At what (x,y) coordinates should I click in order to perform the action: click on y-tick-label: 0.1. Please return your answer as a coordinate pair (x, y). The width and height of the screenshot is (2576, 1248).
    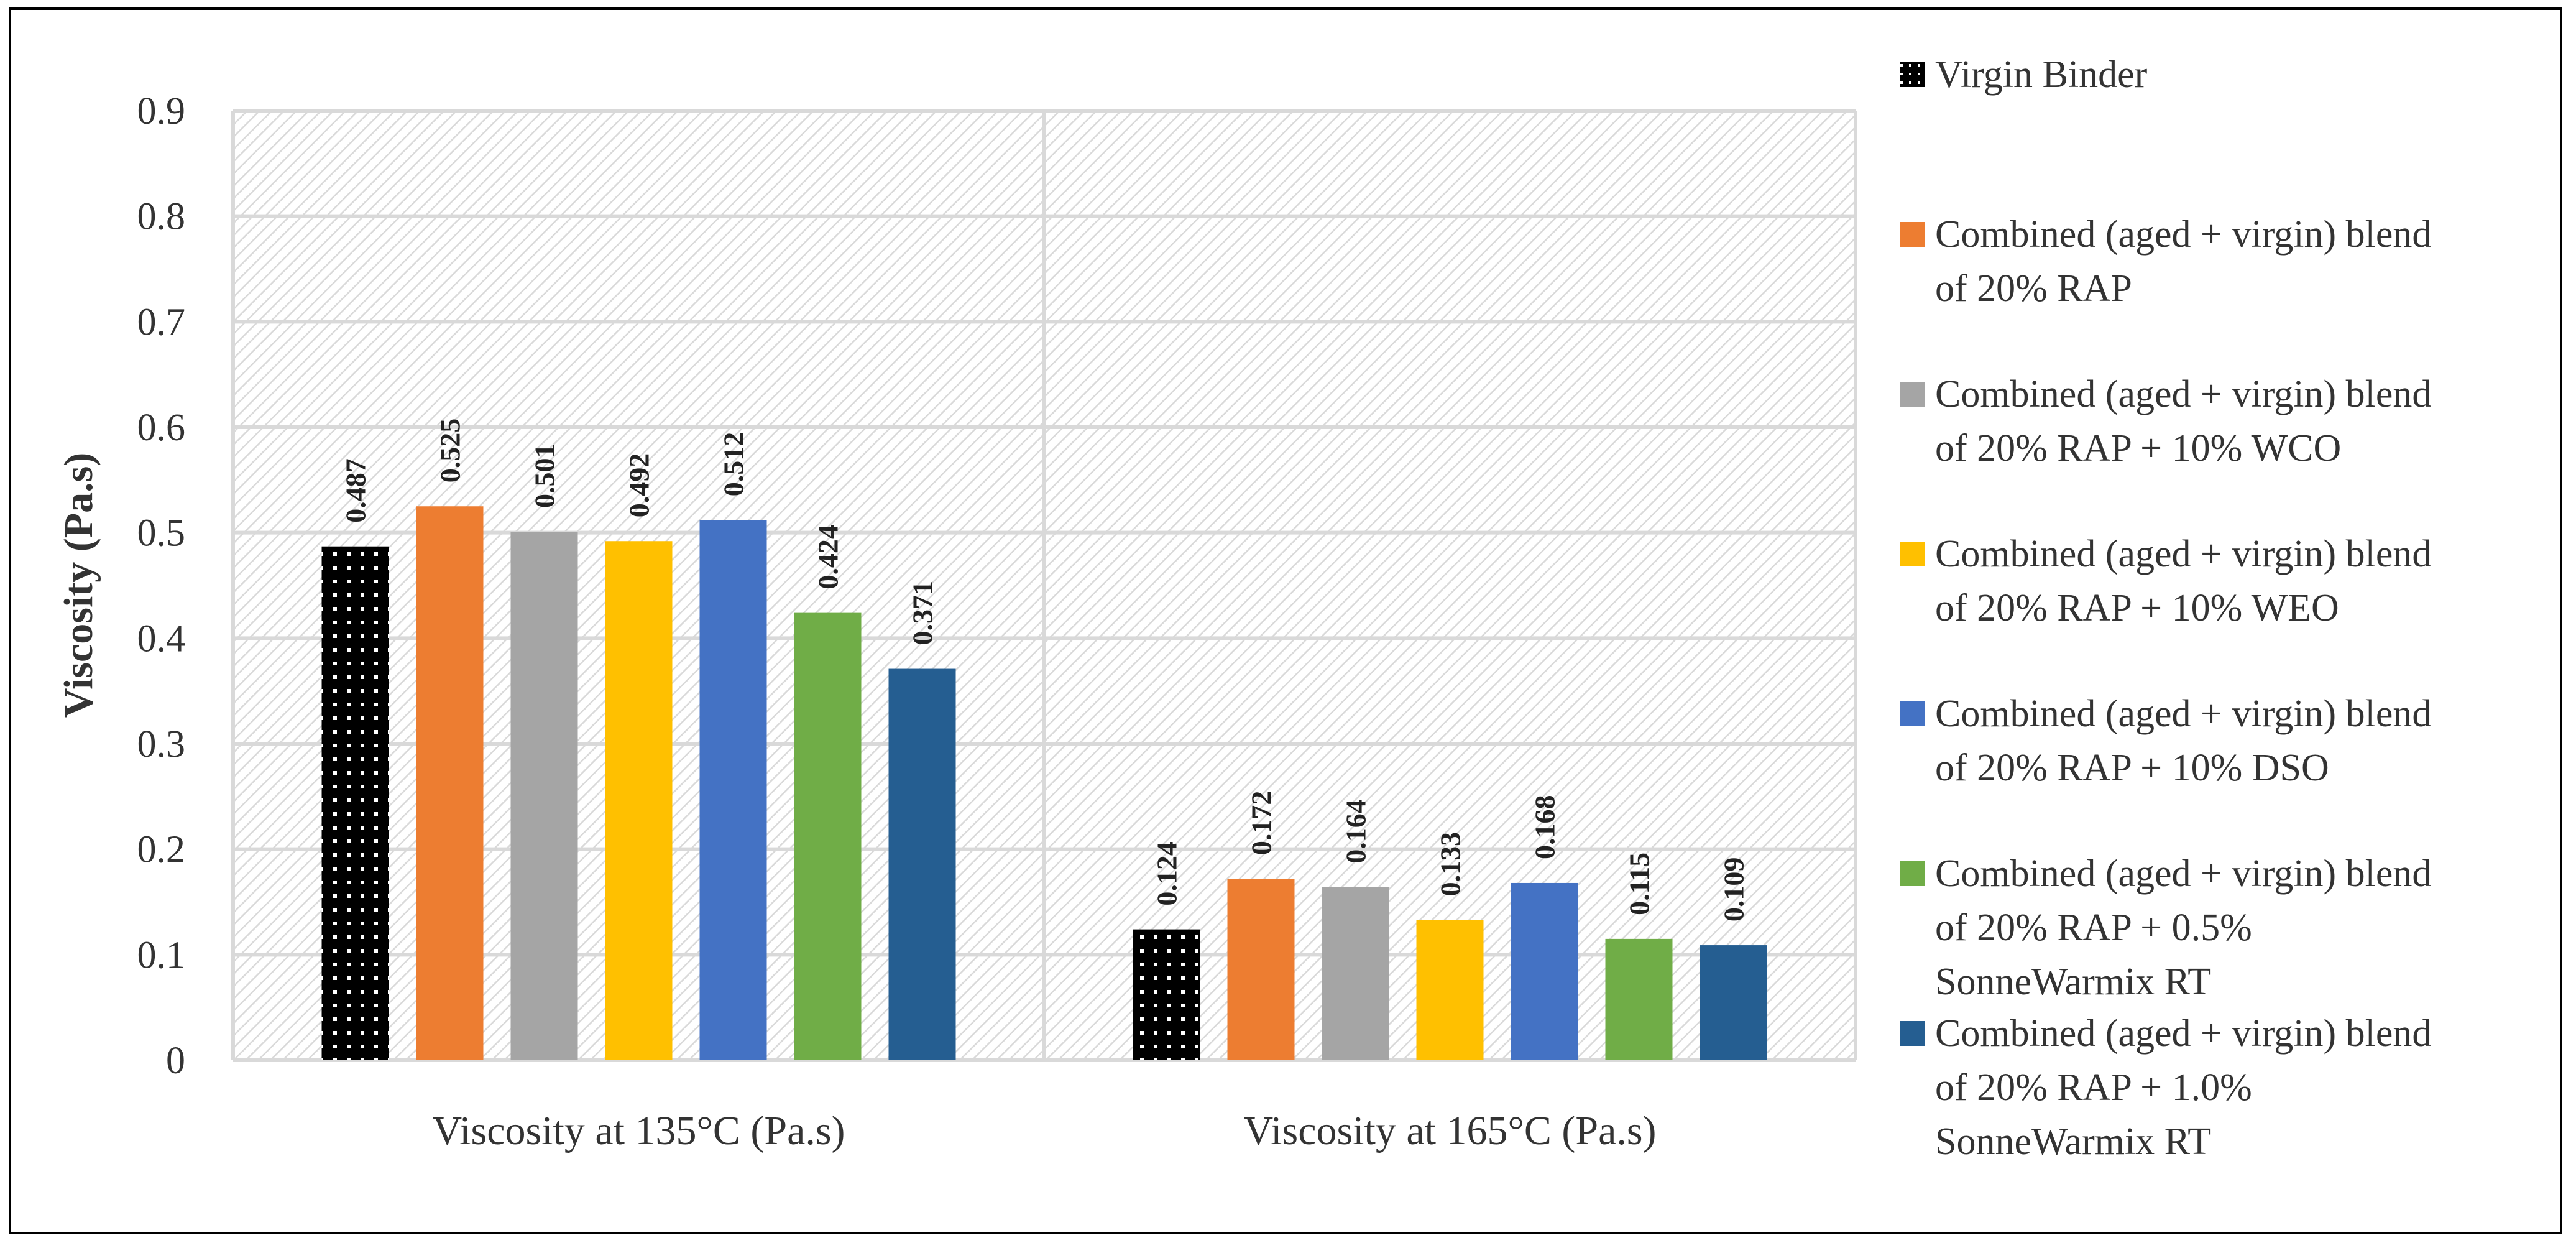
    Looking at the image, I should click on (161, 955).